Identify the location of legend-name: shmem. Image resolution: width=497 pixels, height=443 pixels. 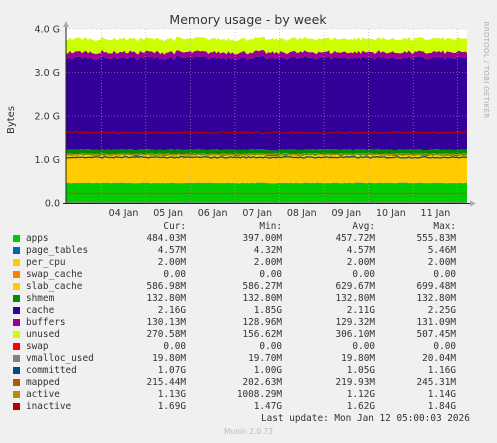
(40, 298).